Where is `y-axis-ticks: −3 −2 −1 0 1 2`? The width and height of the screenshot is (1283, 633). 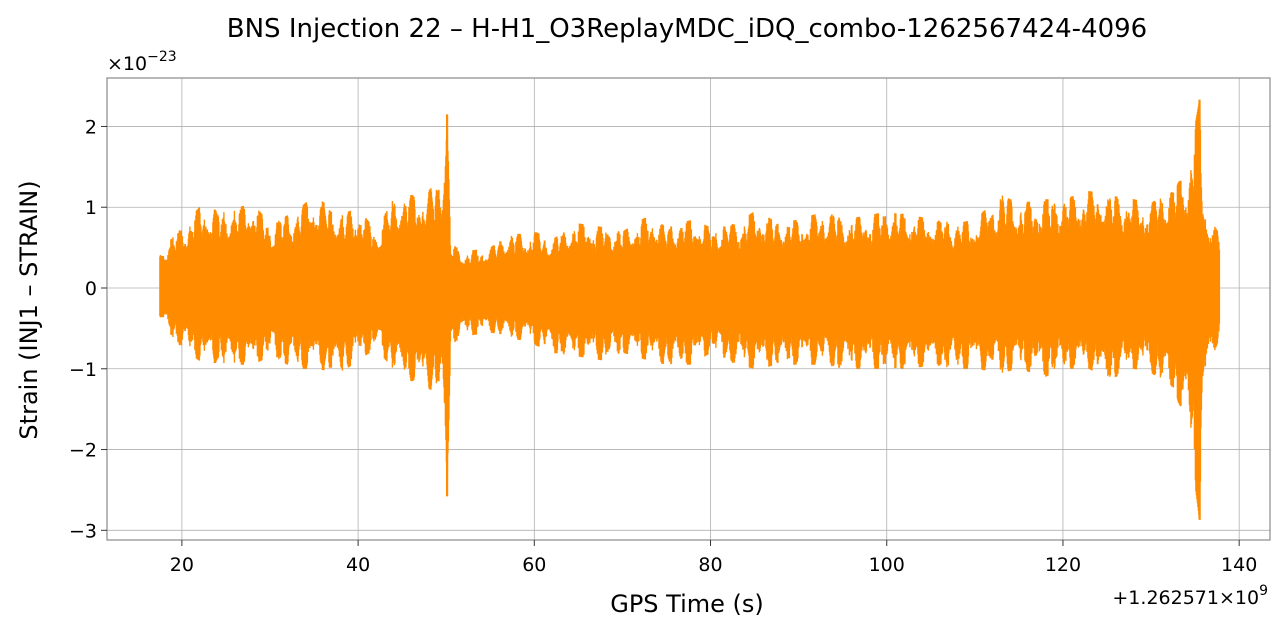 y-axis-ticks: −3 −2 −1 0 1 2 is located at coordinates (88, 329).